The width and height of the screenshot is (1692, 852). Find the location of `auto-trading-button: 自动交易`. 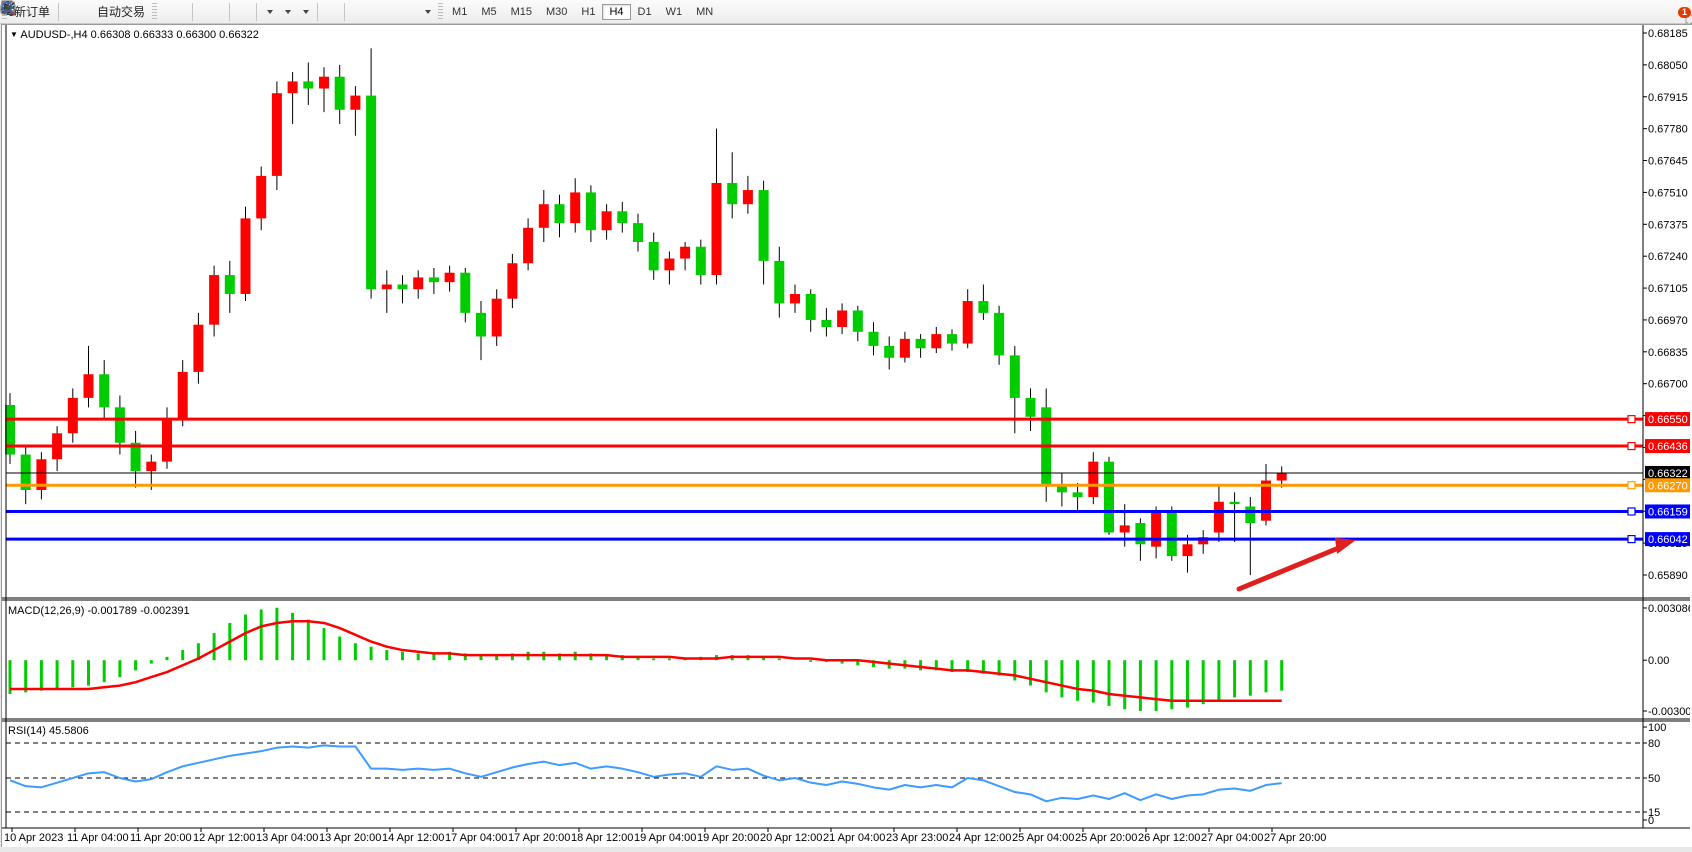

auto-trading-button: 自动交易 is located at coordinates (75, 12).